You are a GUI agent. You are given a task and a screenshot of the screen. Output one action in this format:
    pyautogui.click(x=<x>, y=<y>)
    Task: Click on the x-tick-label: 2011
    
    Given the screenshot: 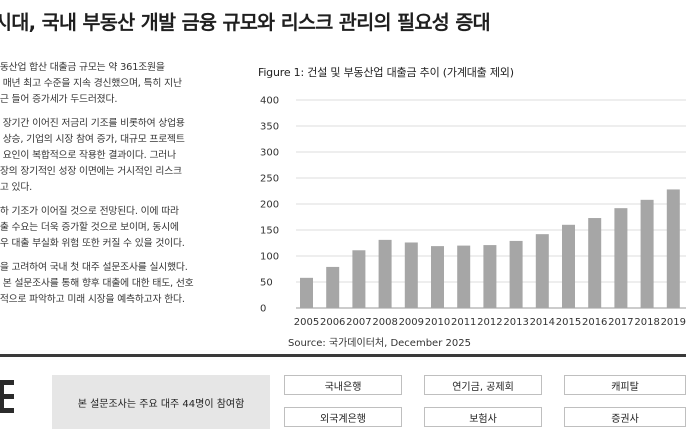 What is the action you would take?
    pyautogui.click(x=463, y=322)
    